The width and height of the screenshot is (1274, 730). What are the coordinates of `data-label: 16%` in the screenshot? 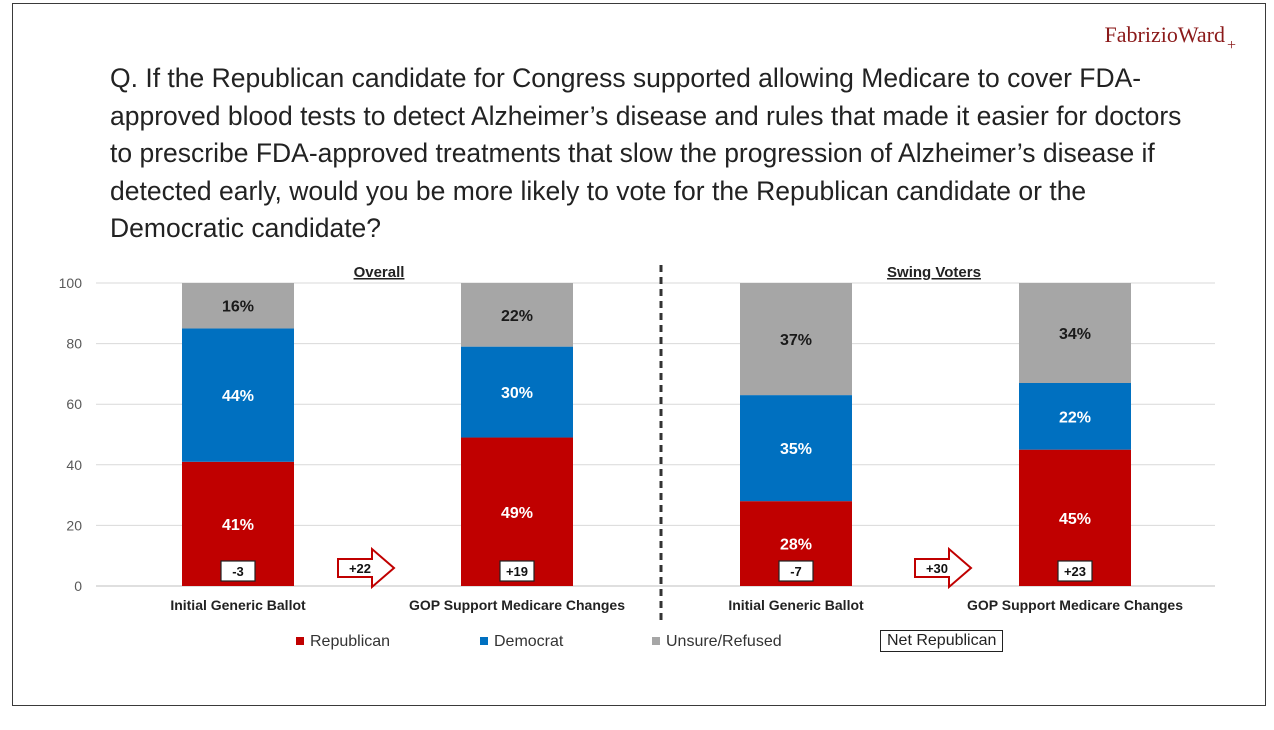 It's located at (238, 307).